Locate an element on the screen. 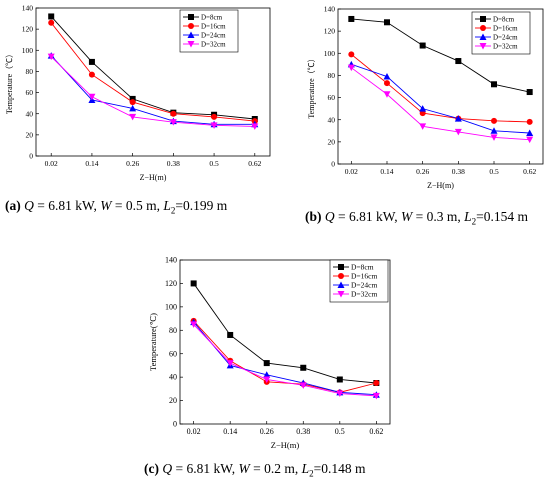  y-tick-label: 0 is located at coordinates (175, 424).